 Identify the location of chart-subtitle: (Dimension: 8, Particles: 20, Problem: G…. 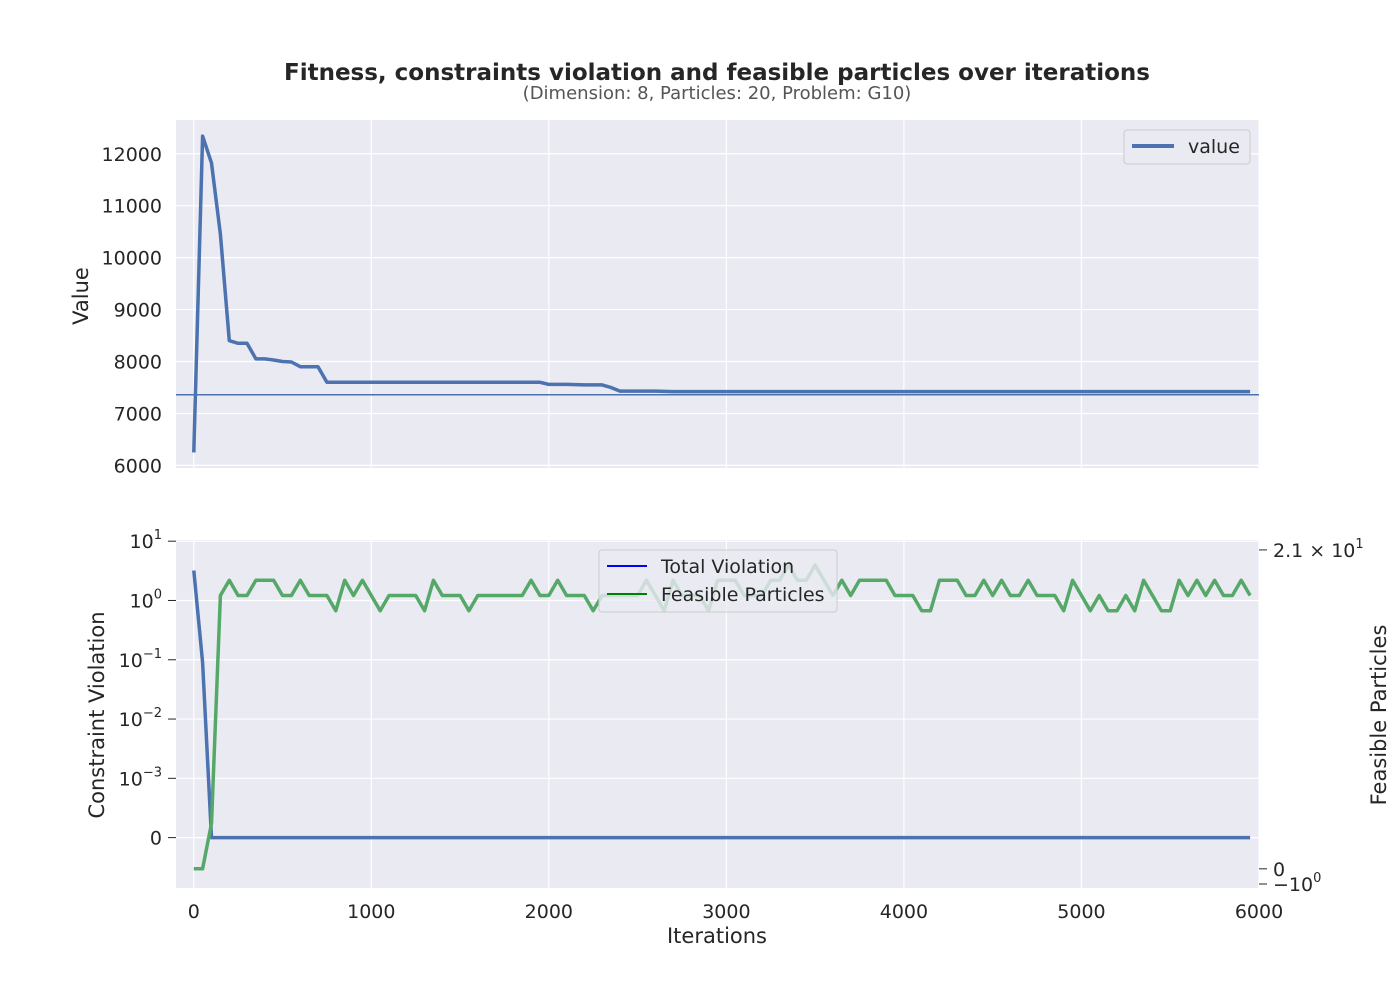
(717, 93).